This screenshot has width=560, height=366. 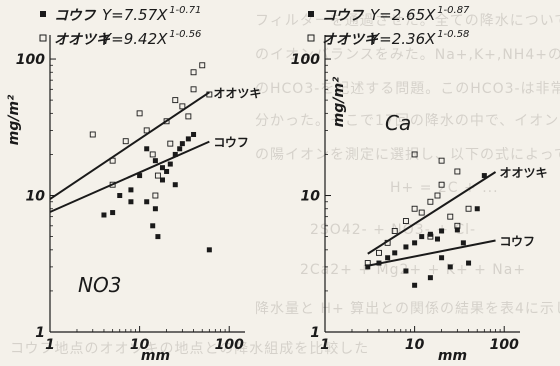 What do you see at coordinates (343, 16) in the screenshot?
I see `legend-name: コウフ` at bounding box center [343, 16].